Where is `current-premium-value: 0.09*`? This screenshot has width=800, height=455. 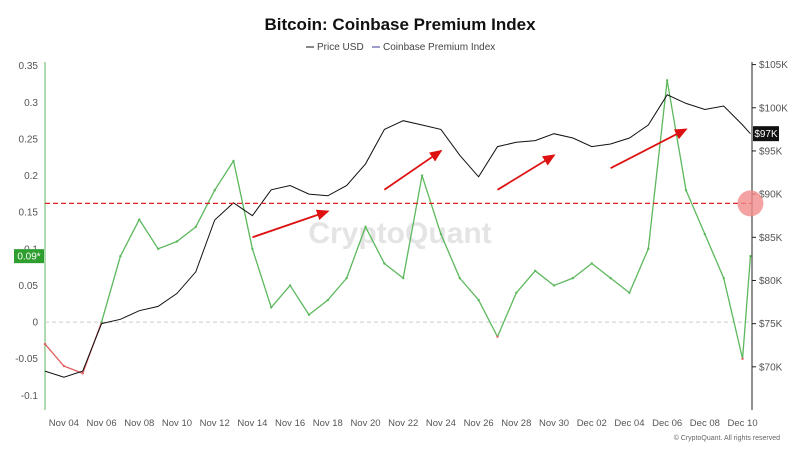 current-premium-value: 0.09* is located at coordinates (28, 257).